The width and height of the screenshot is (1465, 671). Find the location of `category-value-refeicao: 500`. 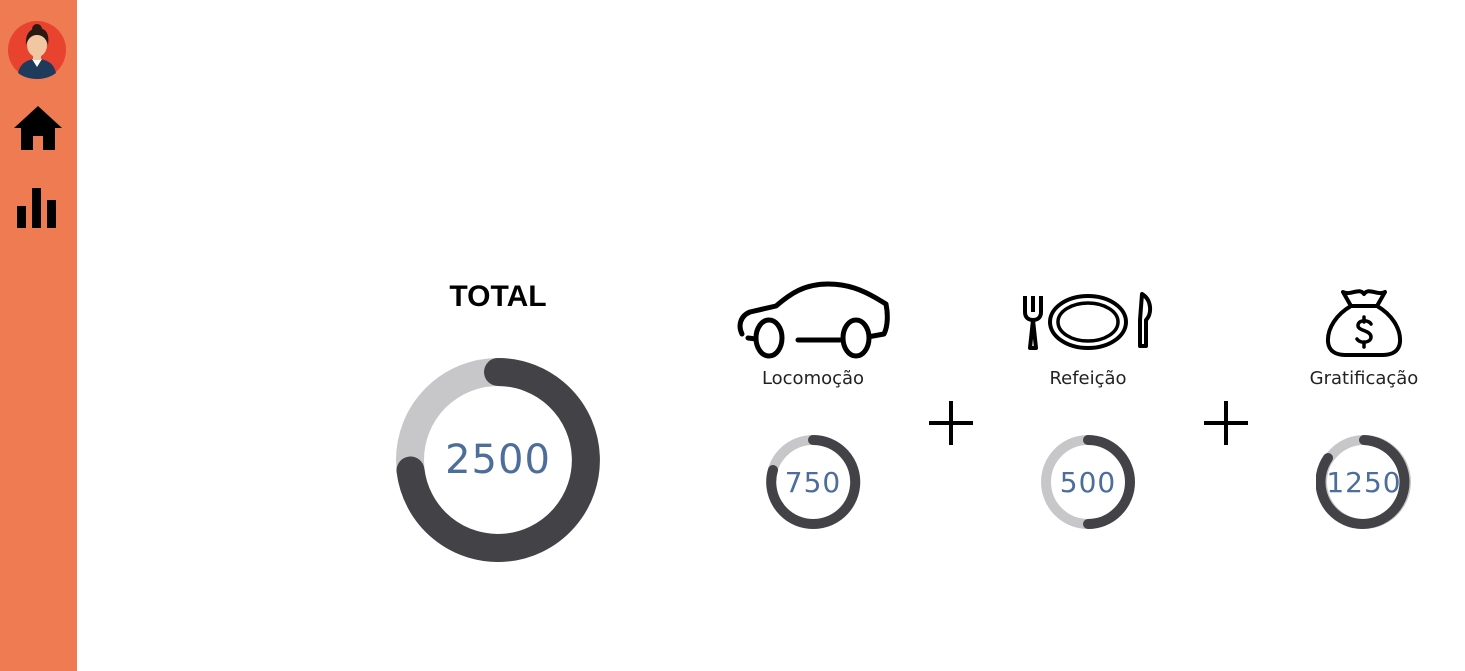

category-value-refeicao: 500 is located at coordinates (1088, 482).